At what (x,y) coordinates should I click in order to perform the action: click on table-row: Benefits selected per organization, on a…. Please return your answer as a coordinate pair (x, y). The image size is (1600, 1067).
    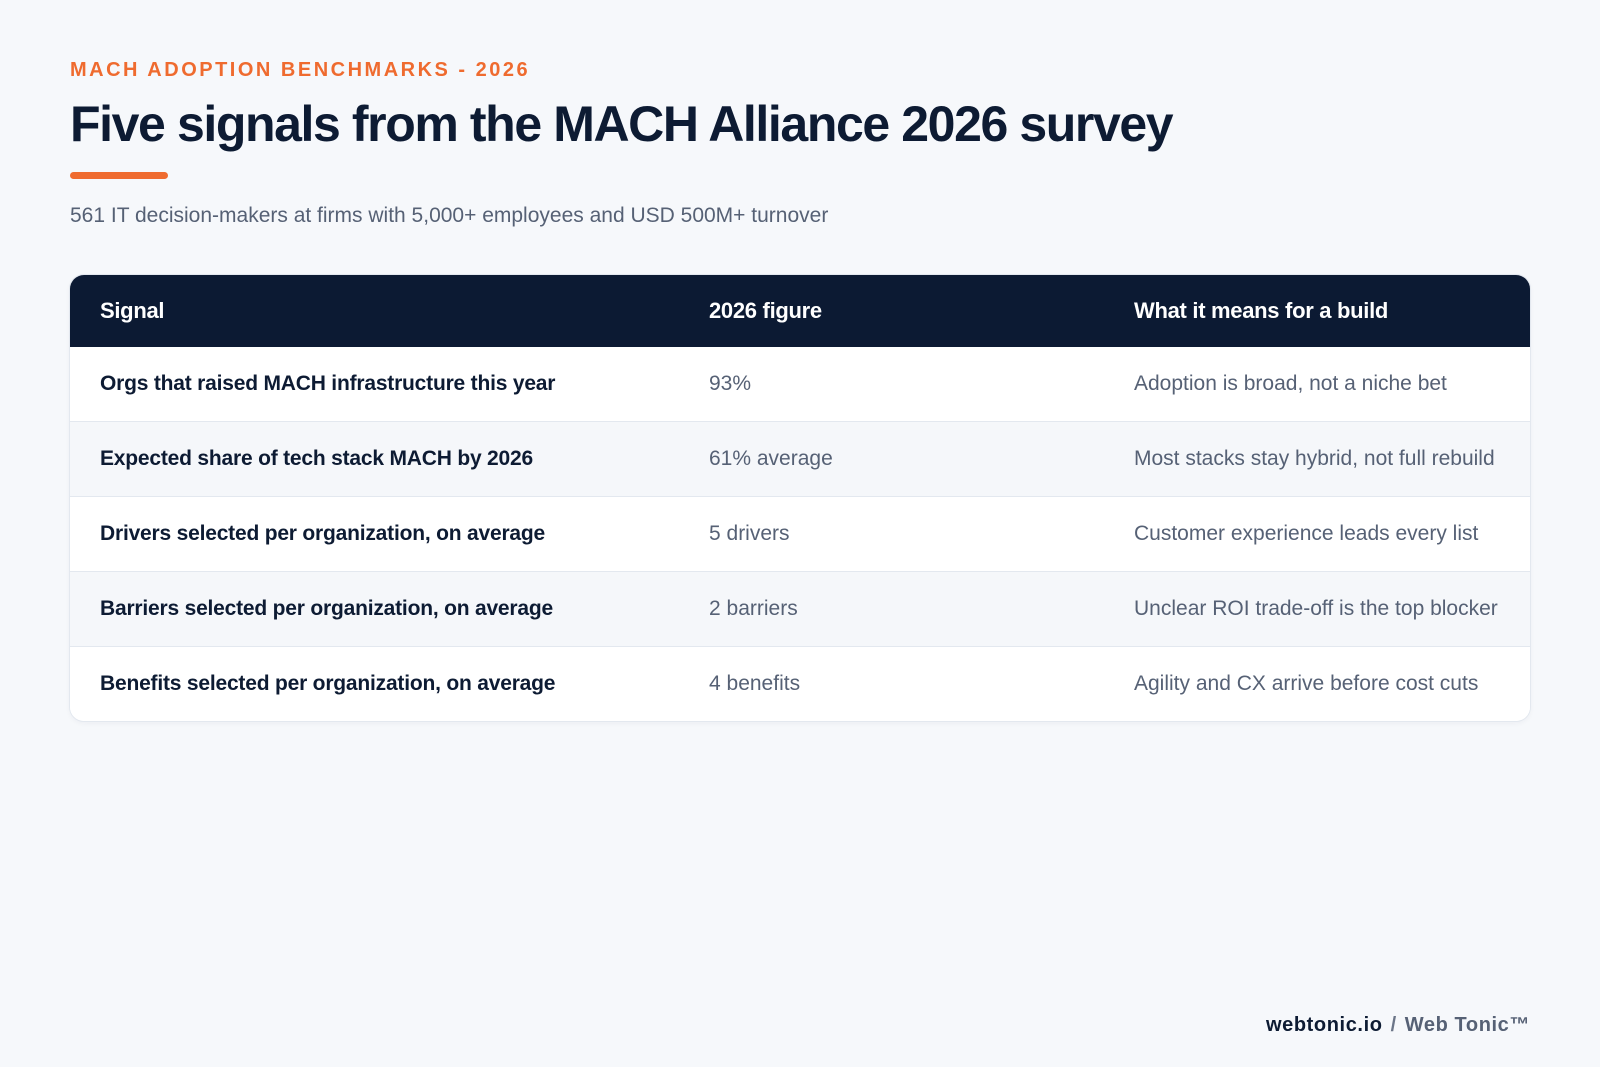
    Looking at the image, I should click on (800, 683).